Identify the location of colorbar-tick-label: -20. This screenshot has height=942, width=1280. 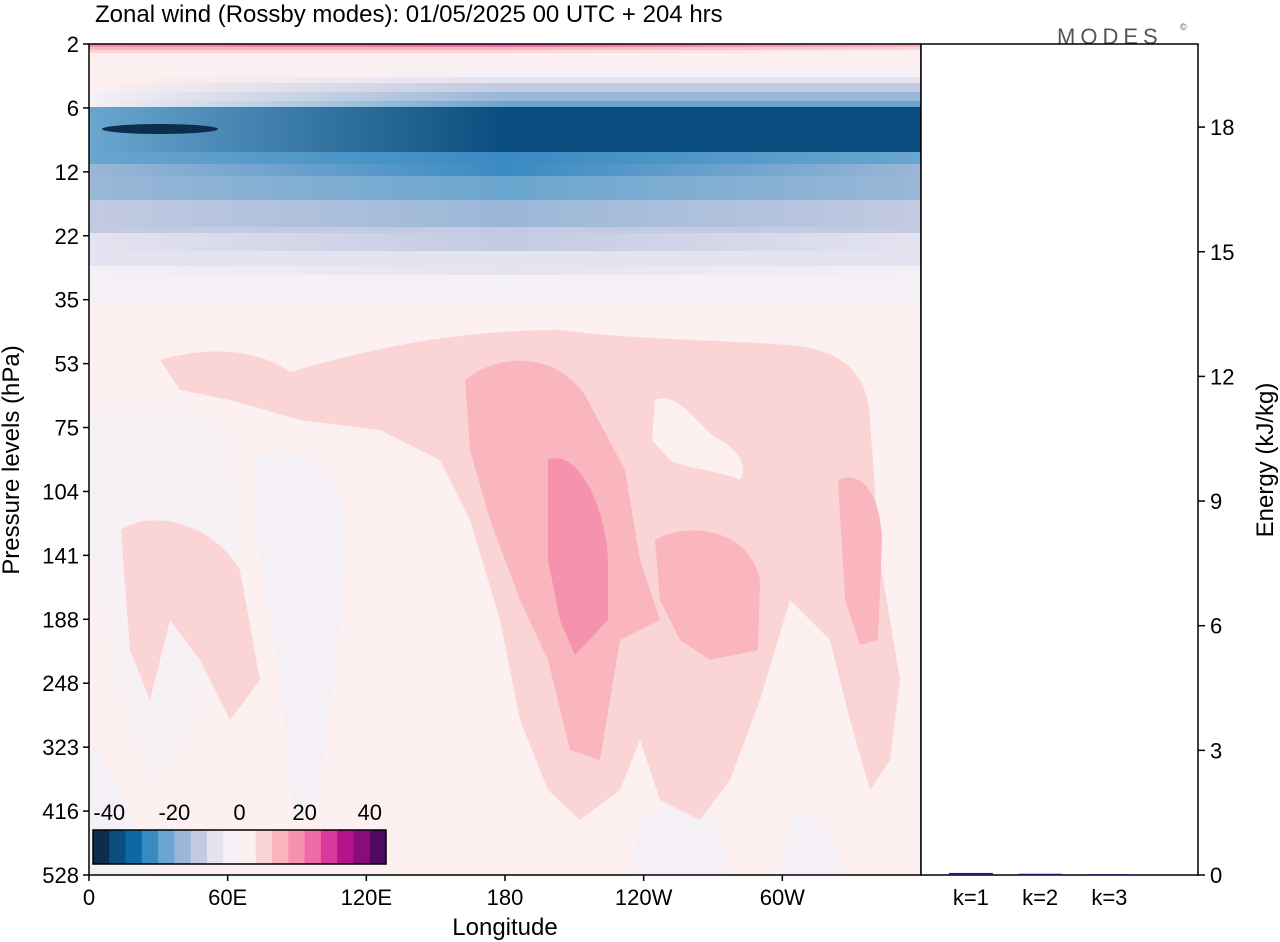
(174, 812).